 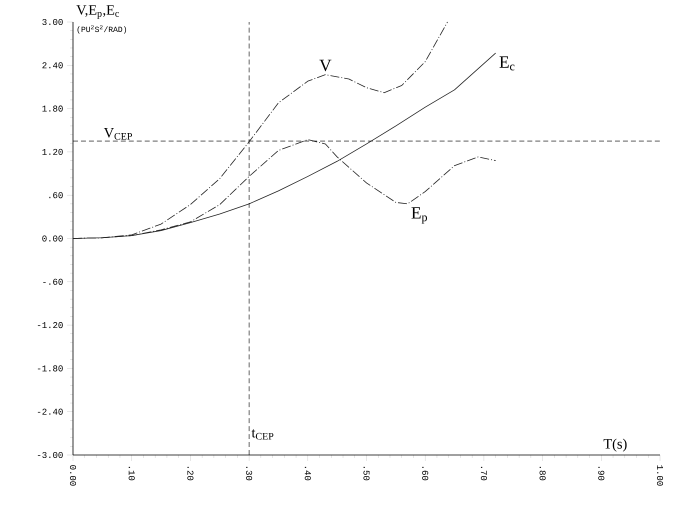 I want to click on series-label: E$_{p}$, so click(x=419, y=215).